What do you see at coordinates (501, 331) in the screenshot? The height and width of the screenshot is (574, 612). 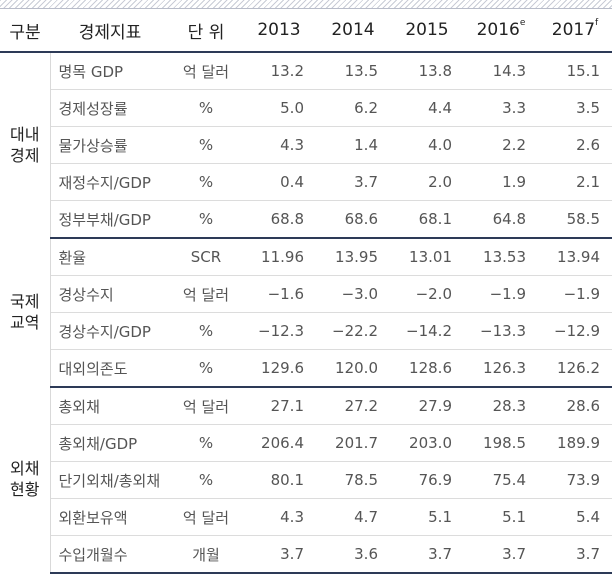 I see `value-cell: −13.3` at bounding box center [501, 331].